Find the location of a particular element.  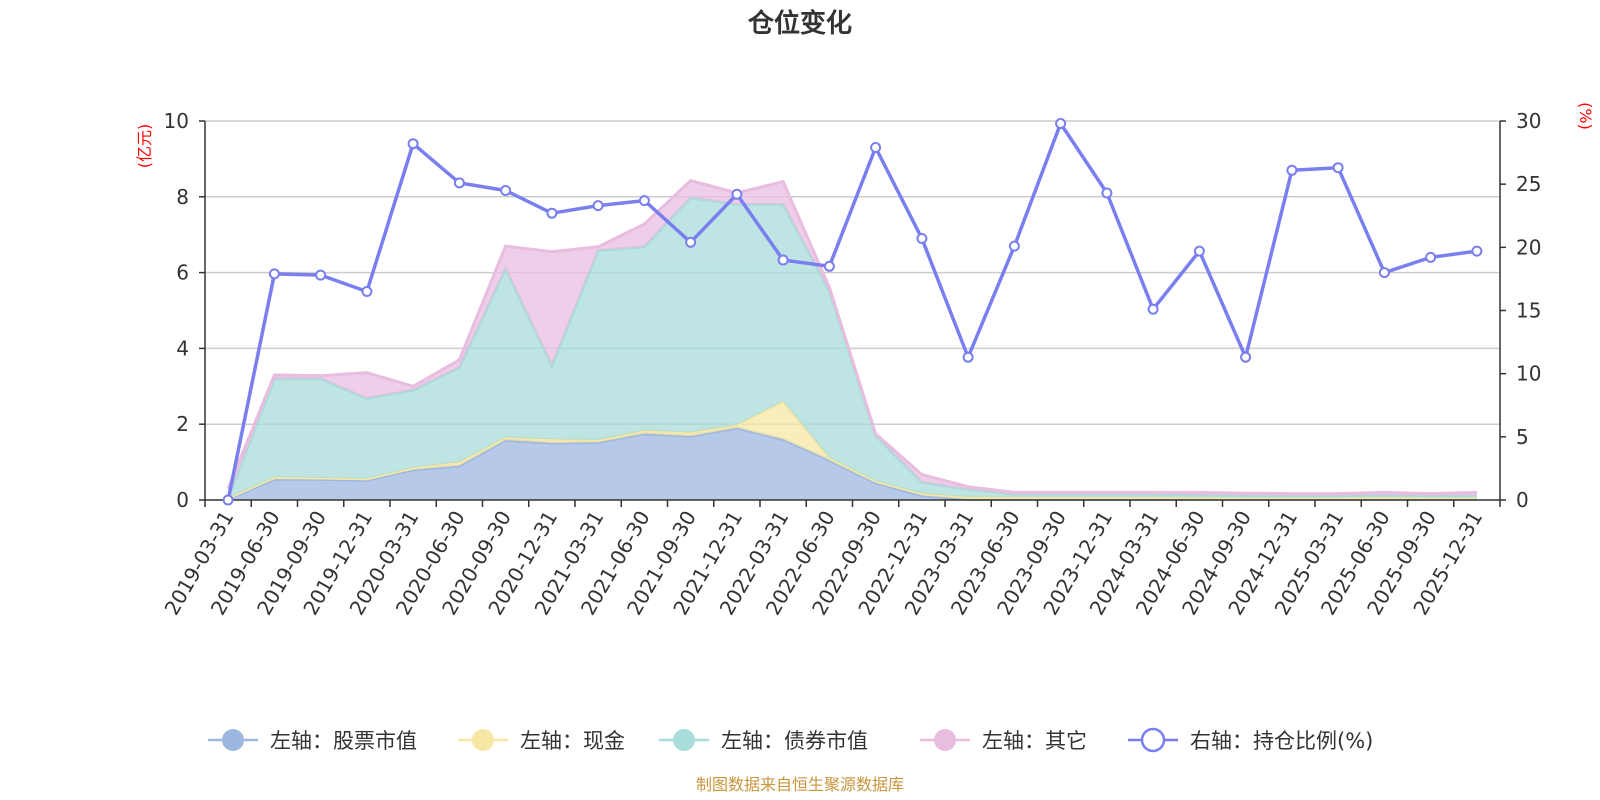

right-tick-label: 5 is located at coordinates (1522, 437).